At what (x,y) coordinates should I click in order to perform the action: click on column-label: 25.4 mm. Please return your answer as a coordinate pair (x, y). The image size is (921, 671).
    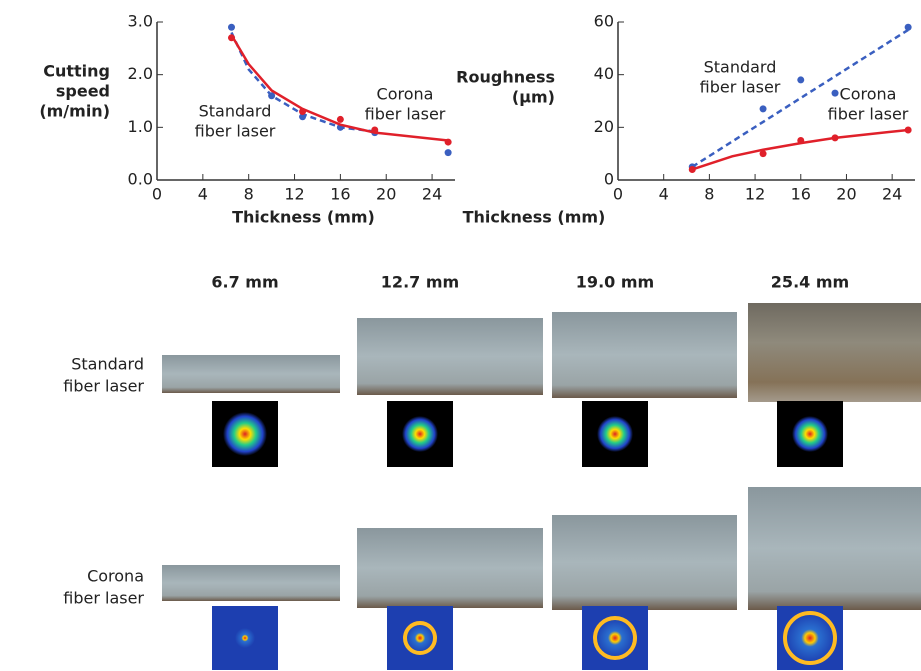
    Looking at the image, I should click on (810, 282).